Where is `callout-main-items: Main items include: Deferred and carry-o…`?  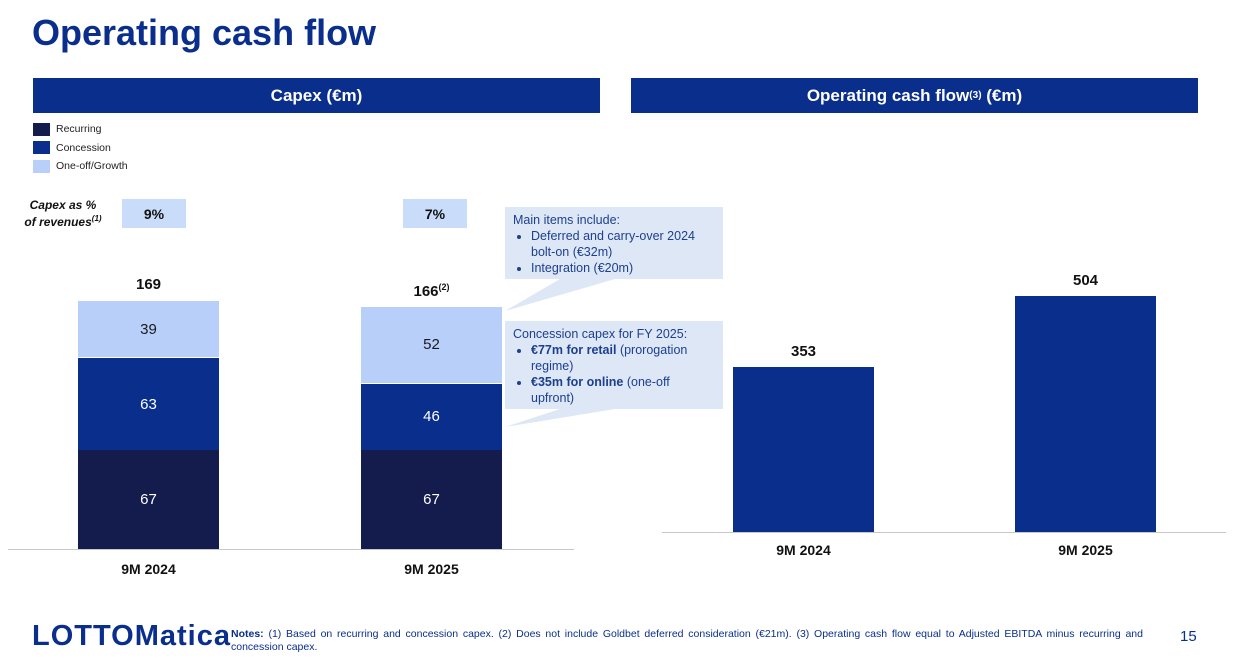 callout-main-items: Main items include: Deferred and carry-o… is located at coordinates (614, 243).